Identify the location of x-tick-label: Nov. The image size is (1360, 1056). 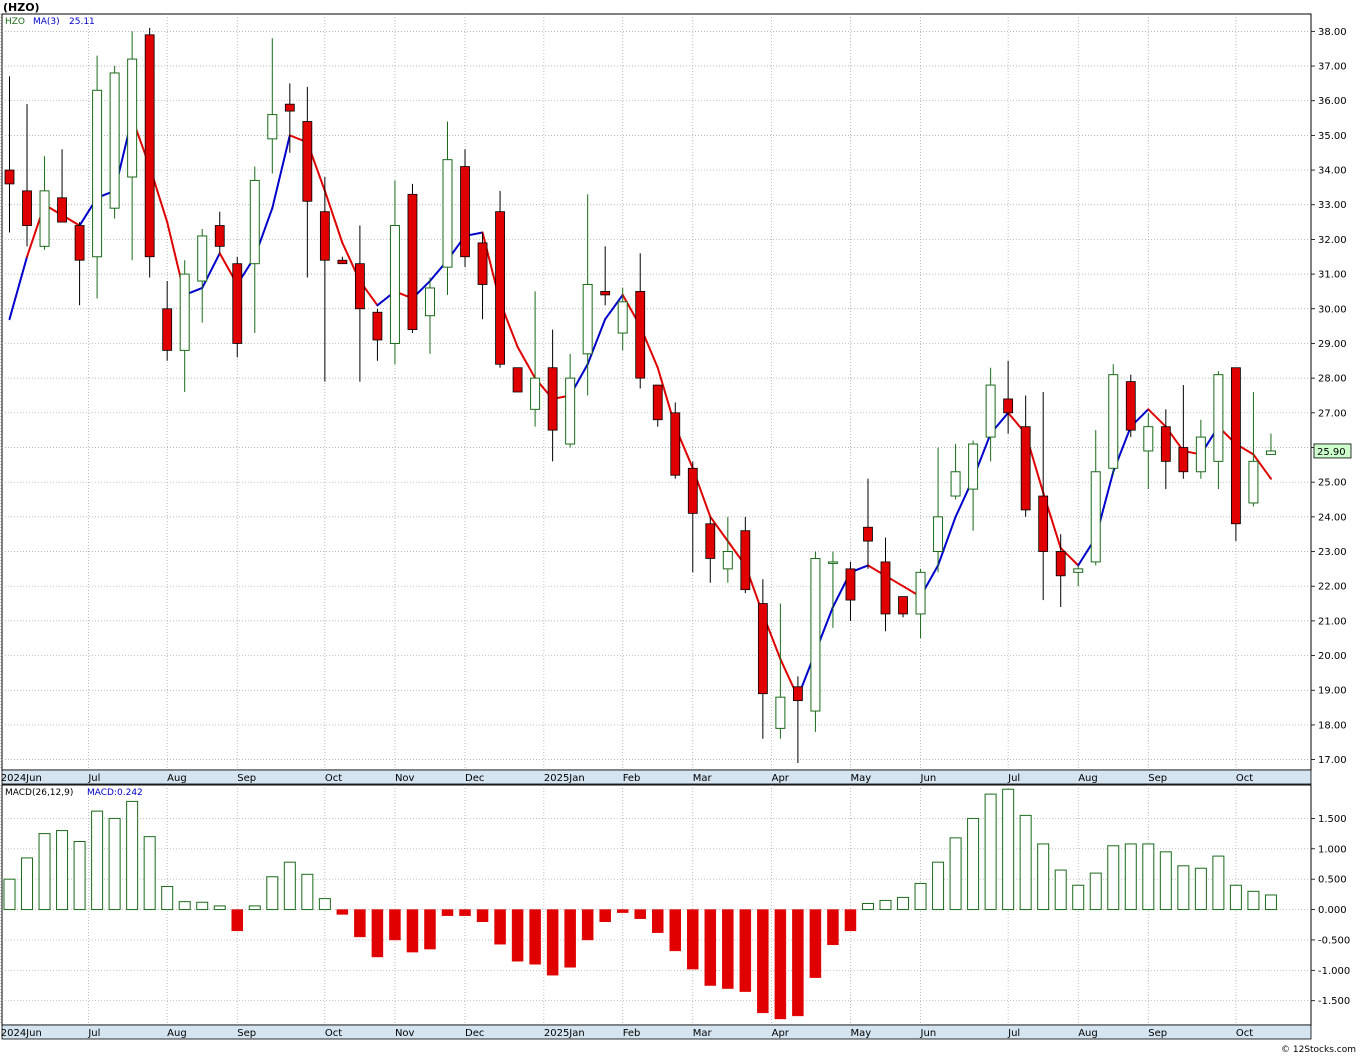
(405, 778).